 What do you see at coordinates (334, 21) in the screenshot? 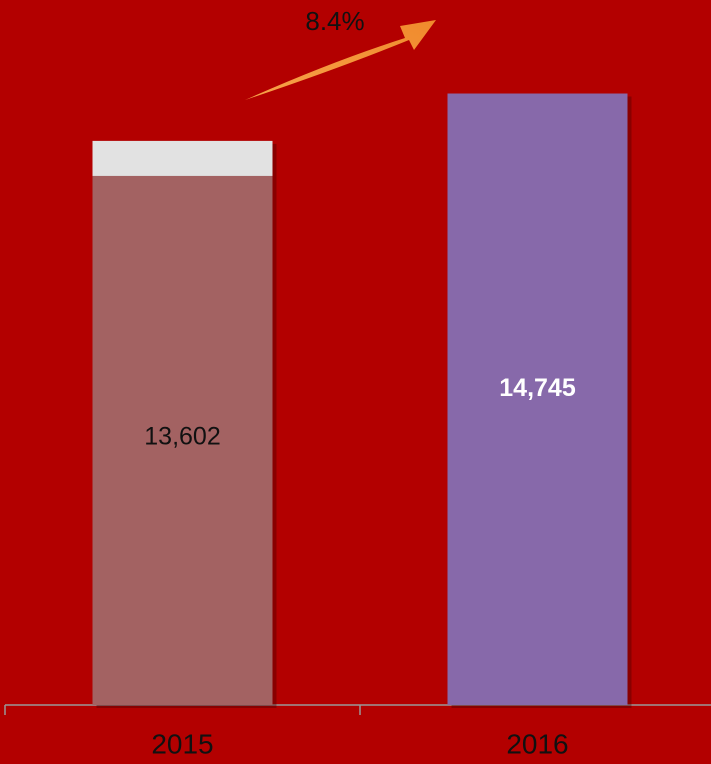
I see `growth-annotation: 8.4%` at bounding box center [334, 21].